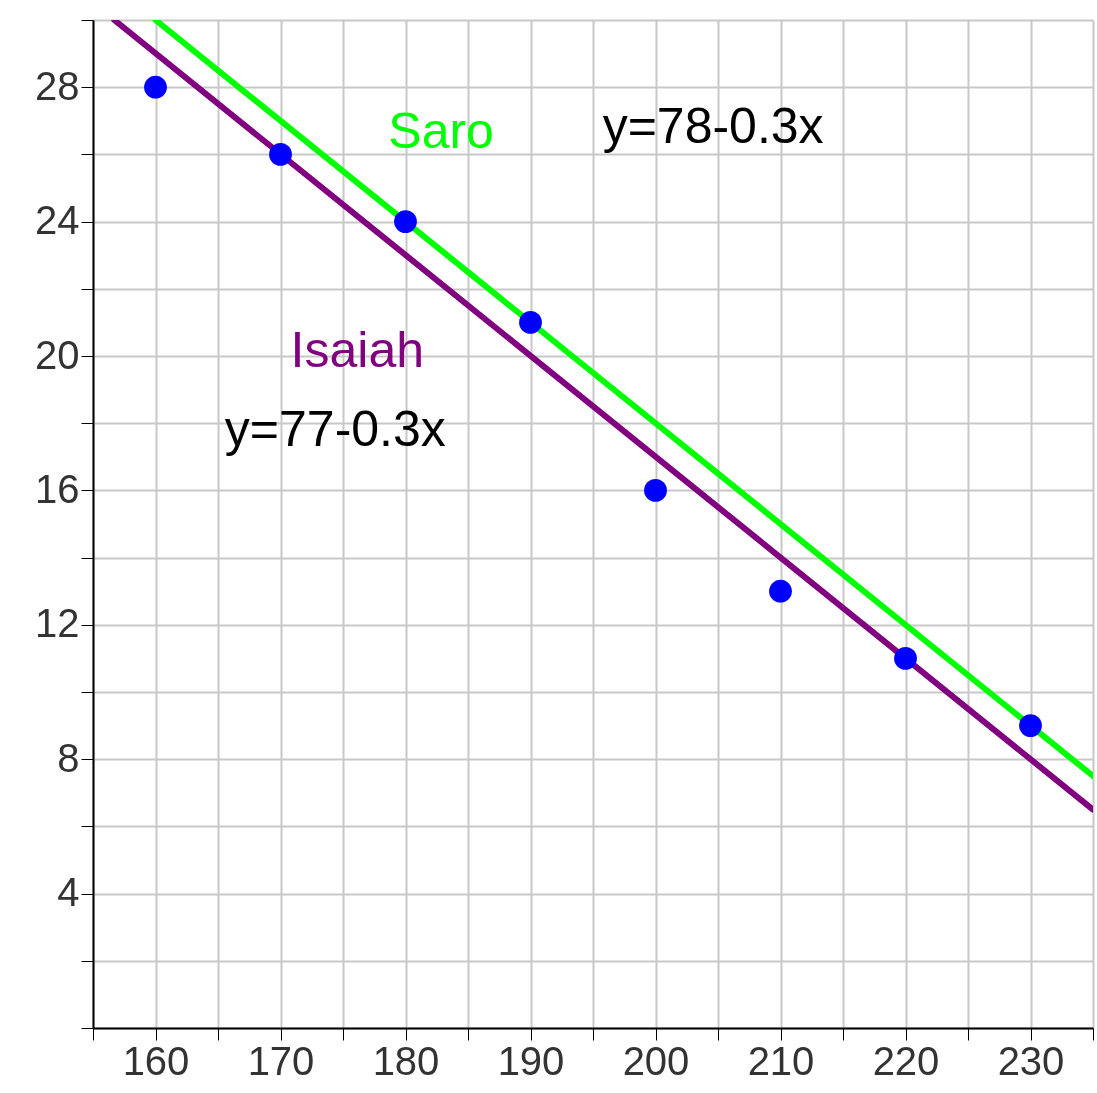 This screenshot has width=1097, height=1093. I want to click on annotation: y=78-0.3x, so click(713, 126).